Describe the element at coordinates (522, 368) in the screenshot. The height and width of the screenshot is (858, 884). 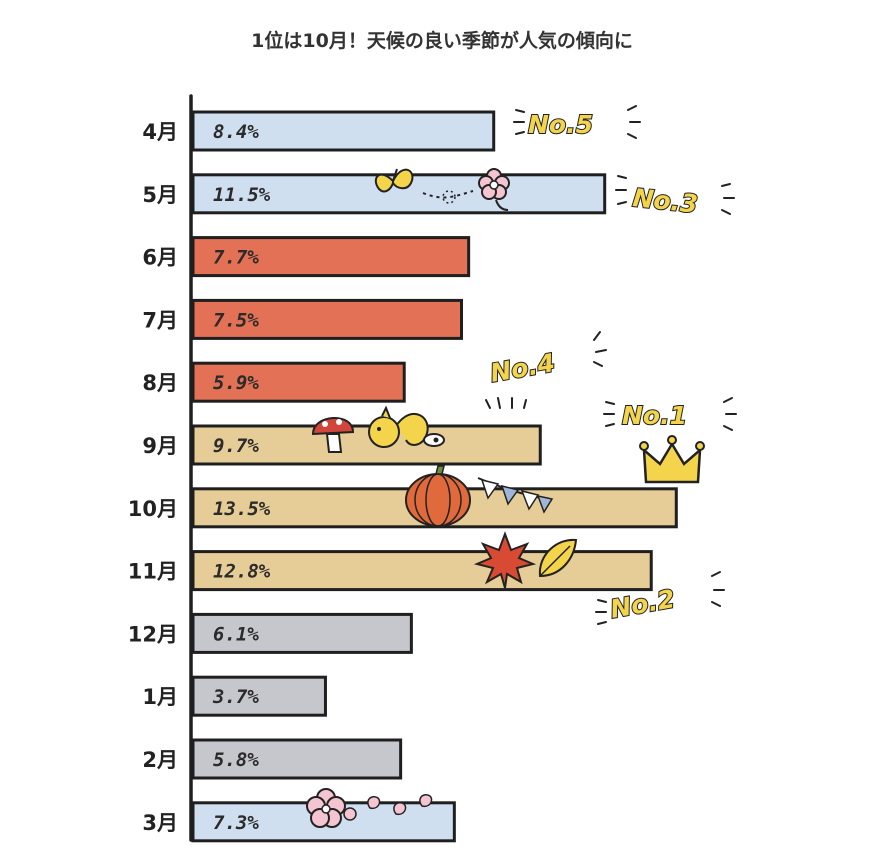
I see `rank-label: No.4` at that location.